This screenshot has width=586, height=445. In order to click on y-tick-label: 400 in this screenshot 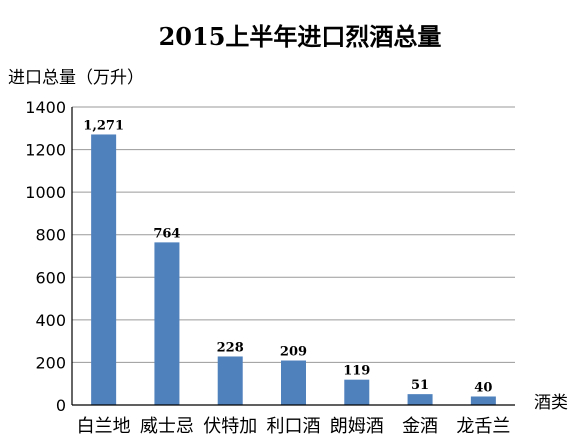, I will do `click(50, 320)`.